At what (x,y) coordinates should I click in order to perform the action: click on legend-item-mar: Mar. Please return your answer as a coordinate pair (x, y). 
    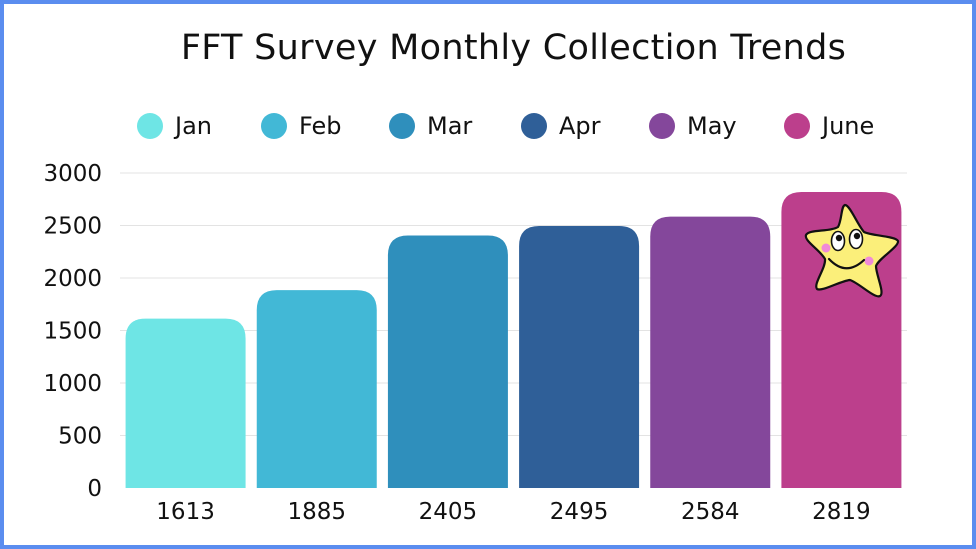
    Looking at the image, I should click on (430, 126).